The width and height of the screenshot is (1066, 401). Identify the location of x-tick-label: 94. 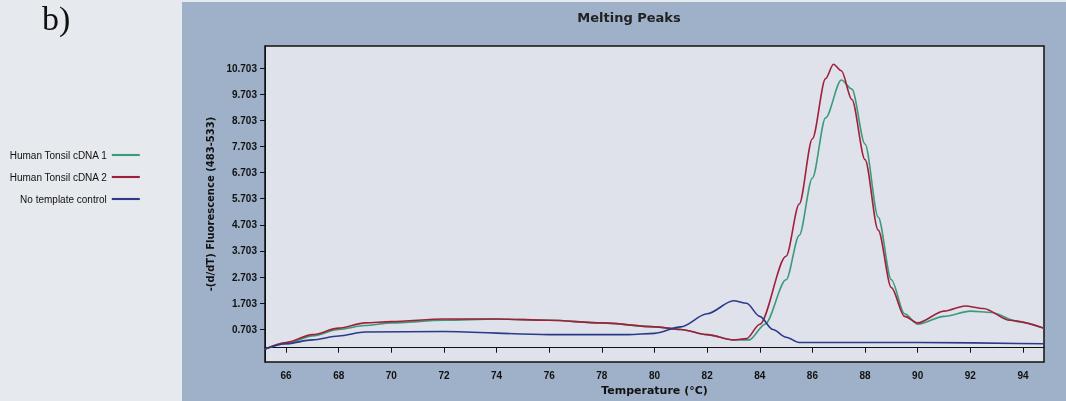
(1023, 375).